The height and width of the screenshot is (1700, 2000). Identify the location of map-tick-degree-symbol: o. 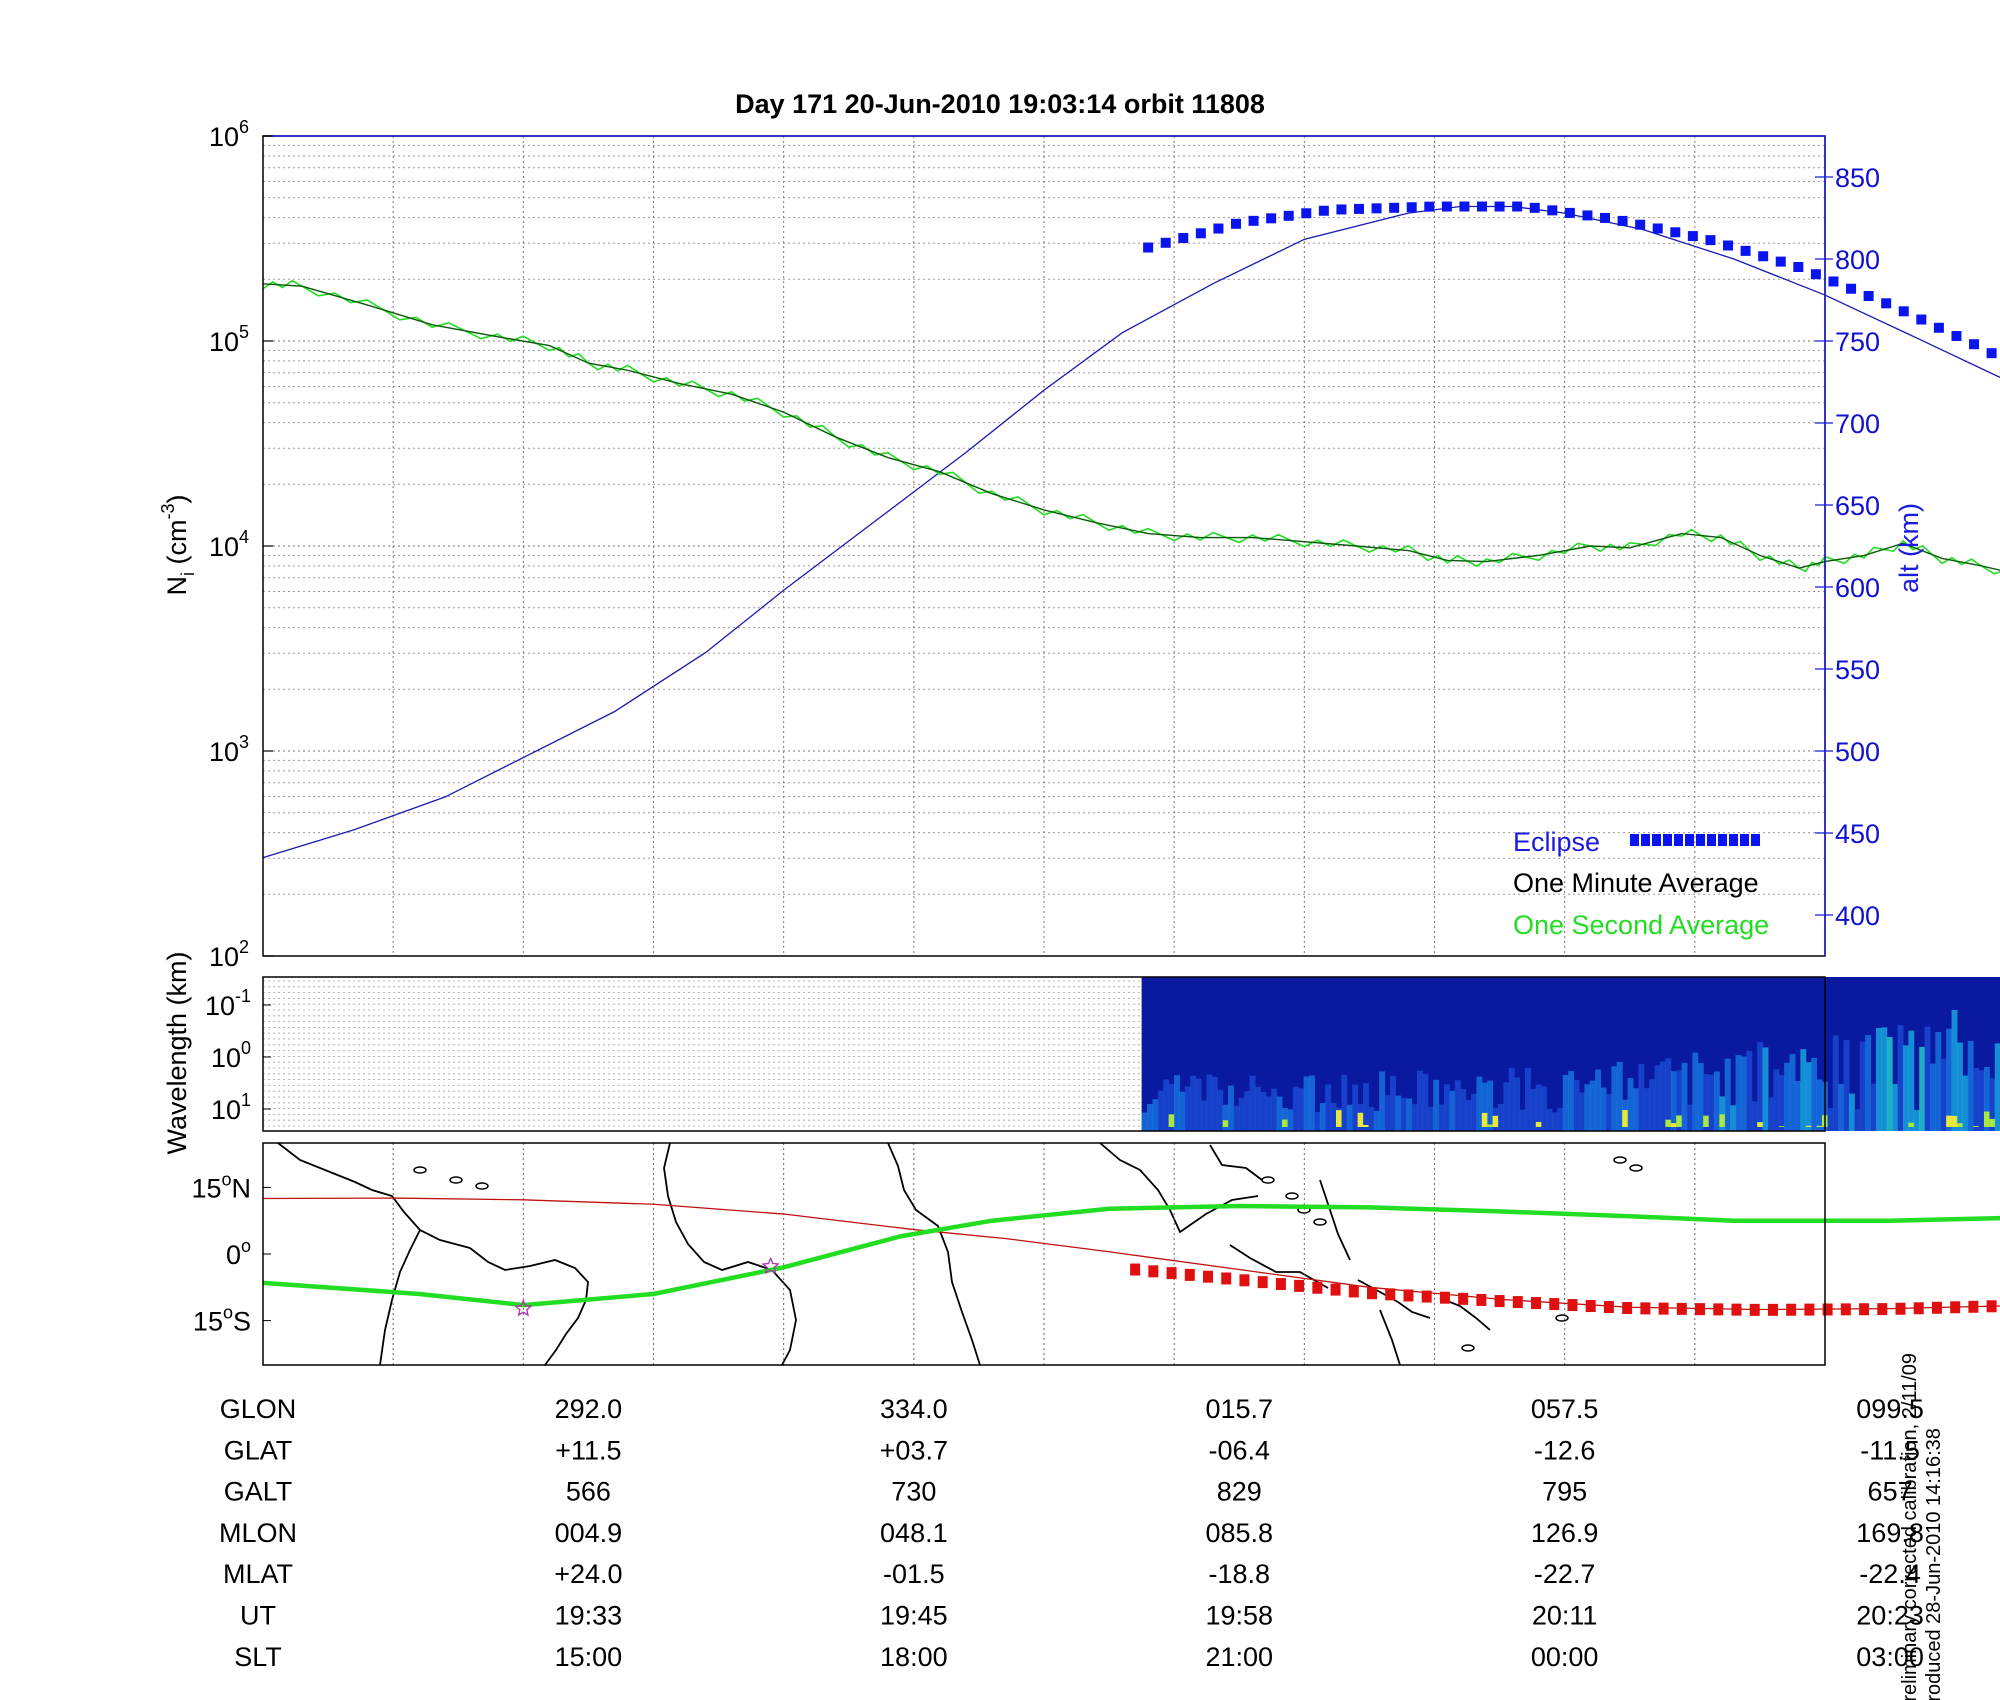
(246, 1246).